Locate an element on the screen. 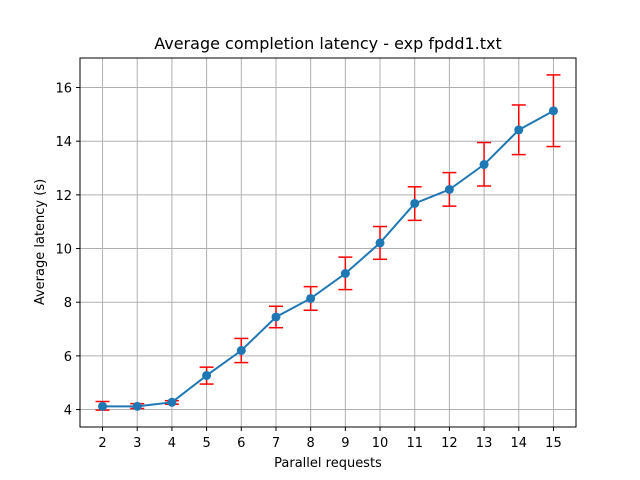  x-axis-label: Parallel requests is located at coordinates (328, 463).